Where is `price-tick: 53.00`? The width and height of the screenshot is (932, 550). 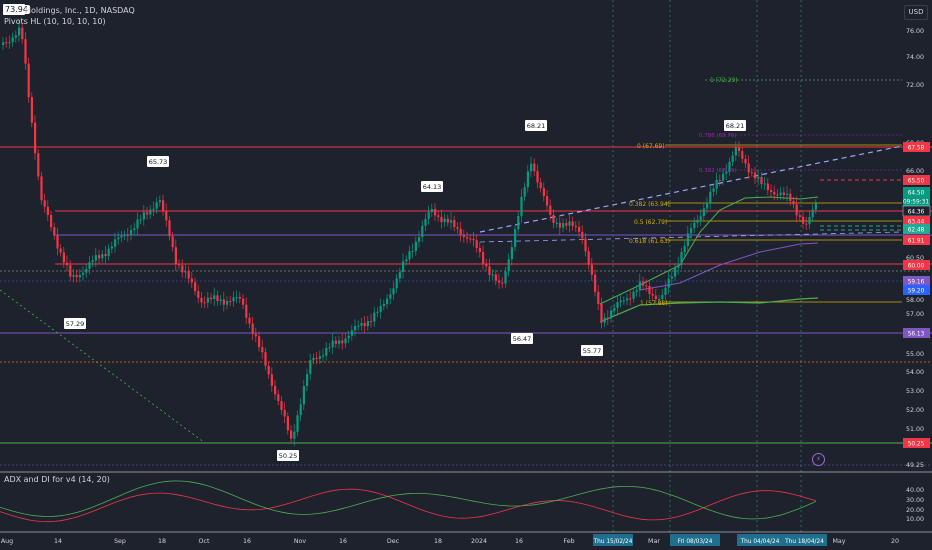 price-tick: 53.00 is located at coordinates (915, 391).